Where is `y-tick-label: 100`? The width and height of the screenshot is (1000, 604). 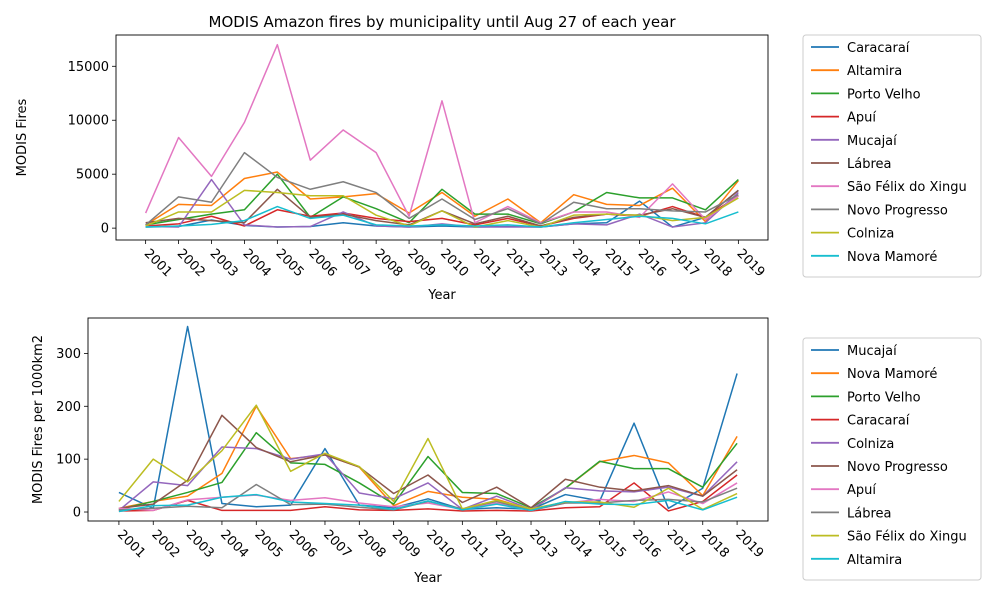
y-tick-label: 100 is located at coordinates (68, 460).